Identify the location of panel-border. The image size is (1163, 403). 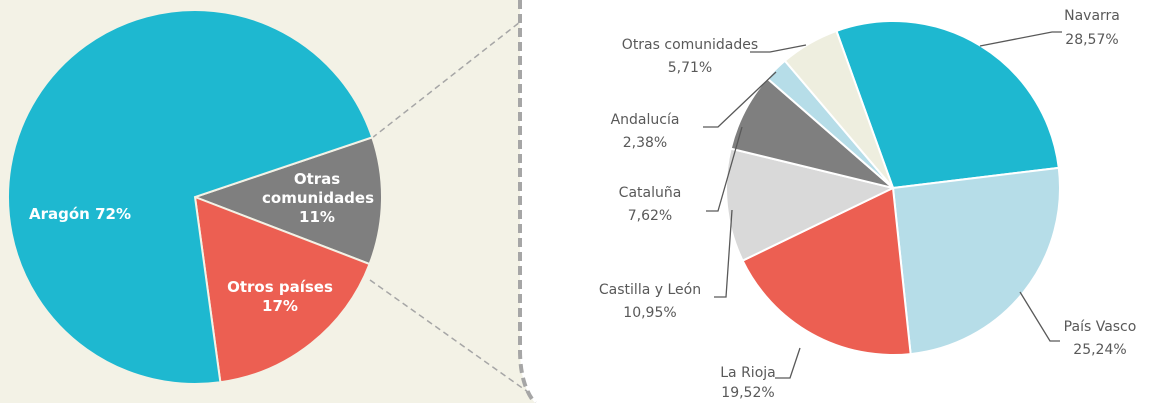
(527, 201).